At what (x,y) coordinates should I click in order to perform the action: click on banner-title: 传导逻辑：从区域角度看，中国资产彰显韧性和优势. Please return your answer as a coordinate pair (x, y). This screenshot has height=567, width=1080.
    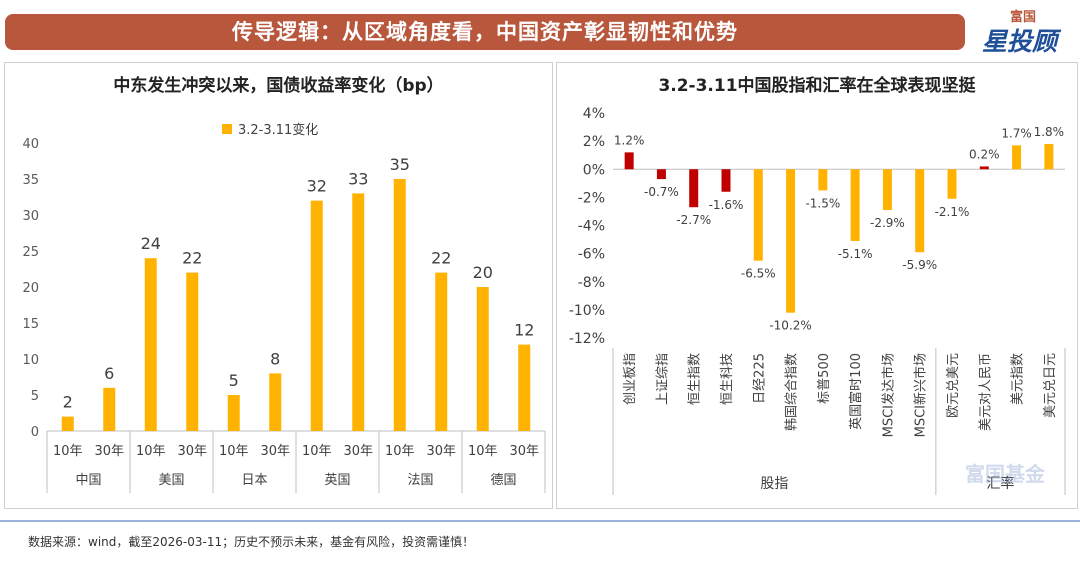
    Looking at the image, I should click on (485, 32).